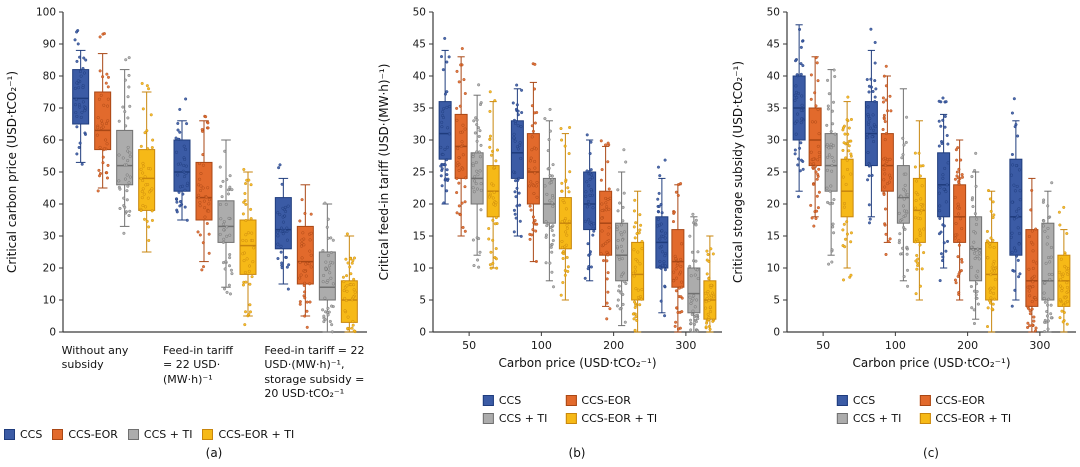 This screenshot has width=1080, height=467. Describe the element at coordinates (577, 453) in the screenshot. I see `panel-letter-b: (b)` at that location.